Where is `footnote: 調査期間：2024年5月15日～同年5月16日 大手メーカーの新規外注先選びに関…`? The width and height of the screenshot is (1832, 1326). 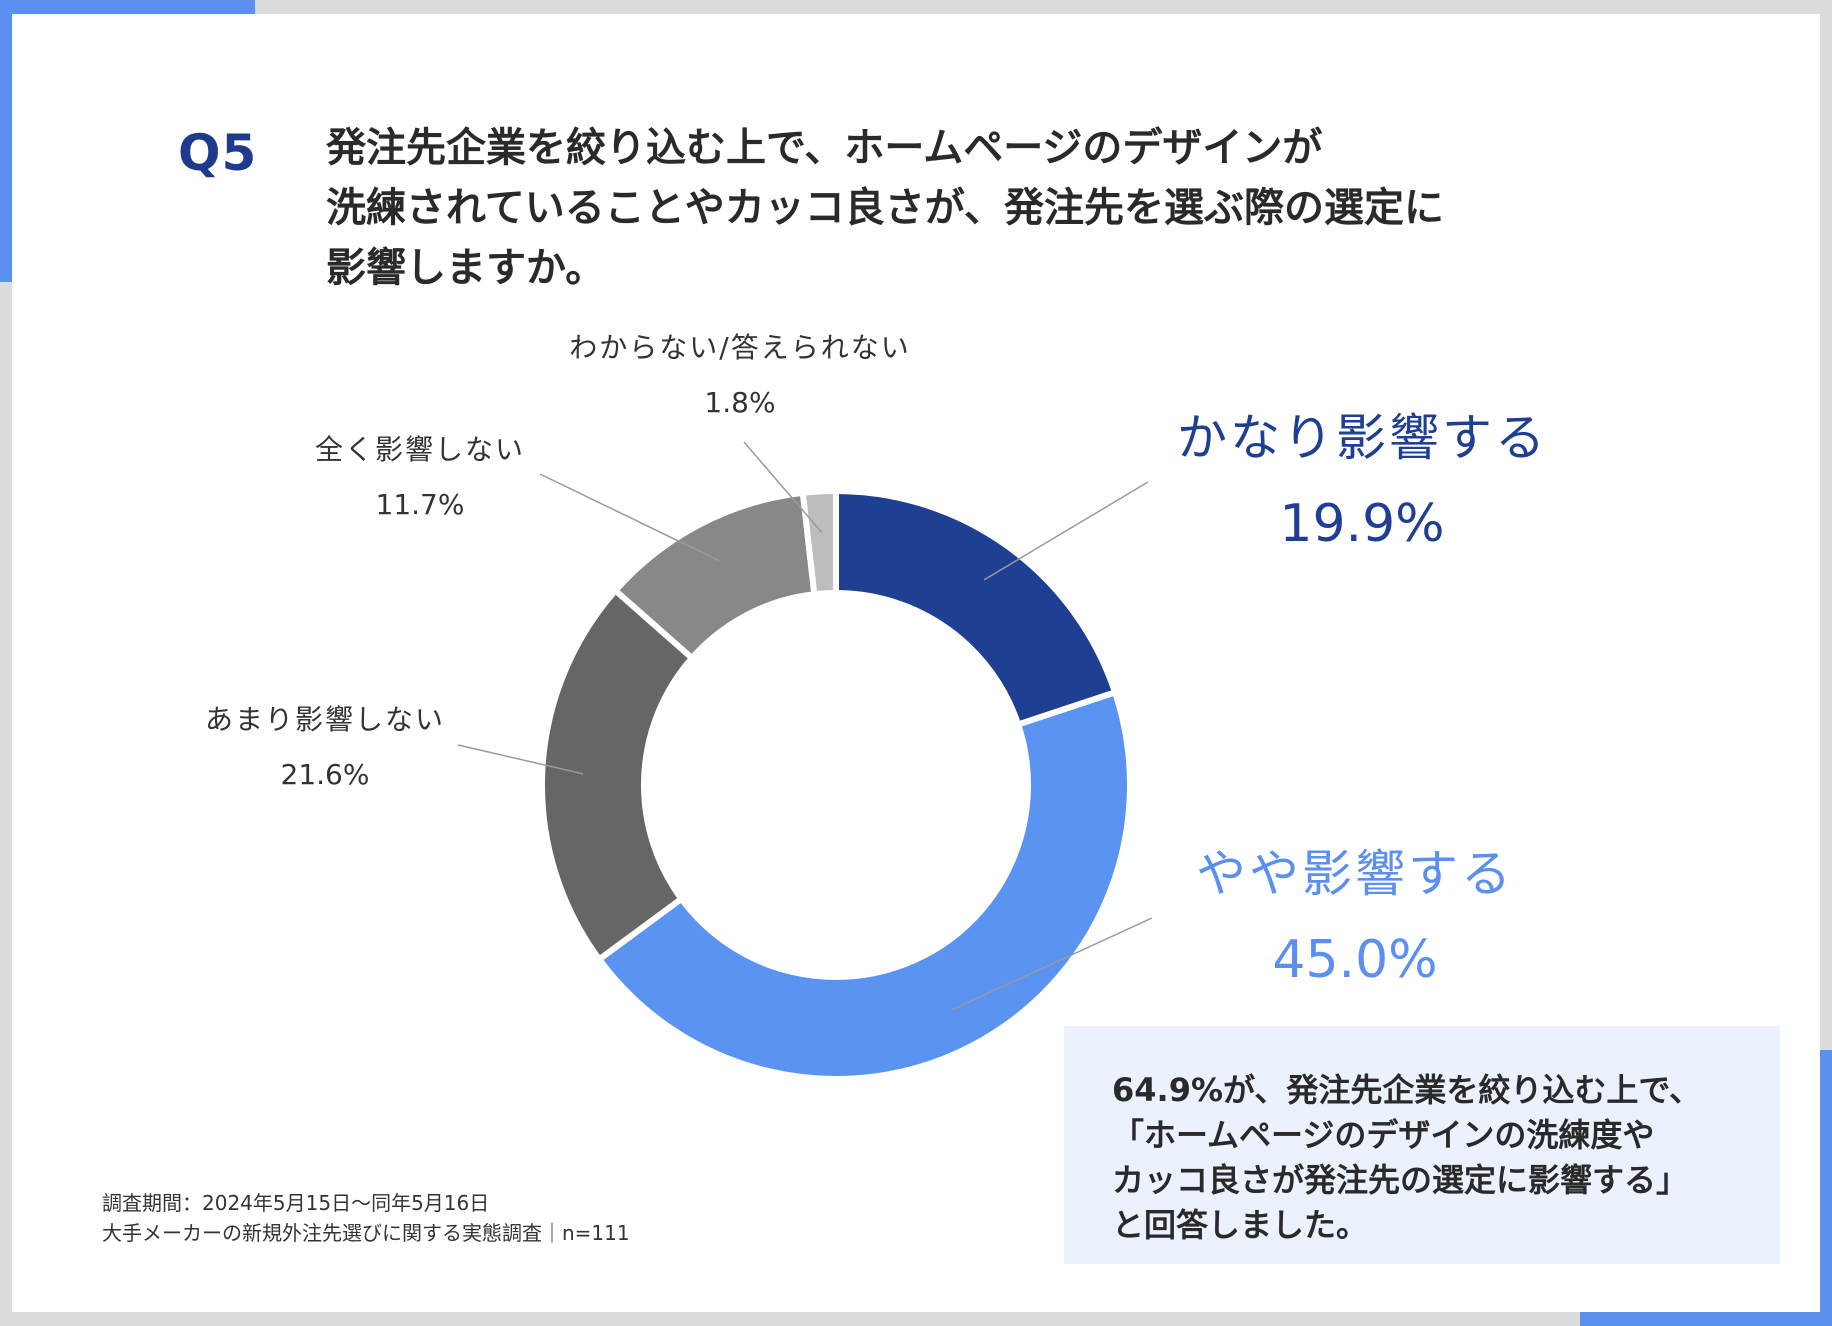
footnote: 調査期間：2024年5月15日～同年5月16日 大手メーカーの新規外注先選びに関… is located at coordinates (366, 1218).